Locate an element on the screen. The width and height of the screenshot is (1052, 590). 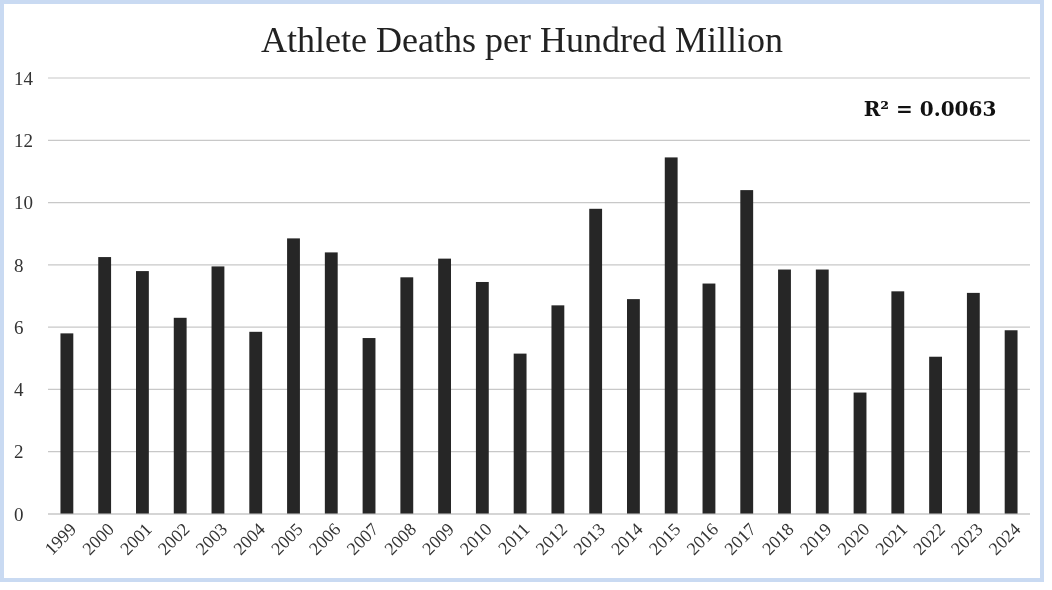
y-tick-label: 6 is located at coordinates (19, 327).